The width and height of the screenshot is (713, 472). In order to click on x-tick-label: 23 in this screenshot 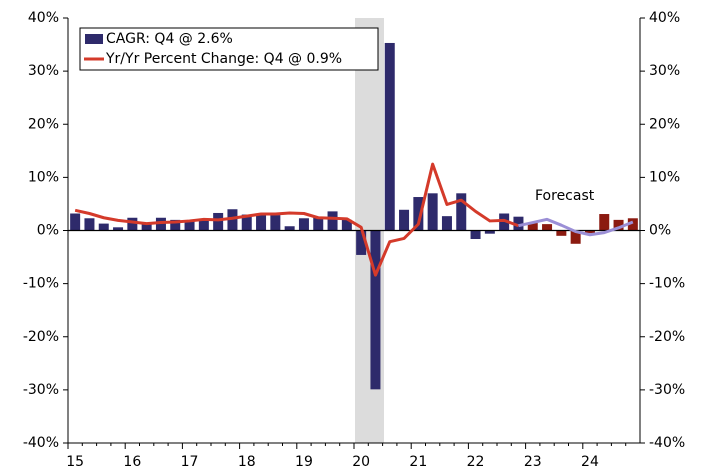, I will do `click(533, 462)`.